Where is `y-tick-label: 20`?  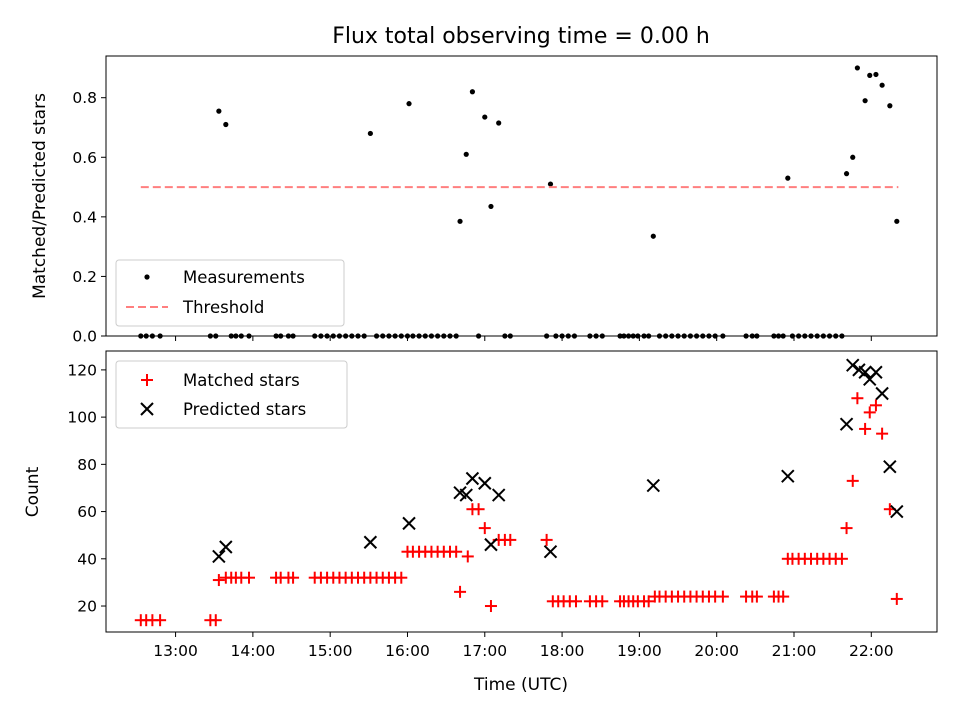
y-tick-label: 20 is located at coordinates (87, 607).